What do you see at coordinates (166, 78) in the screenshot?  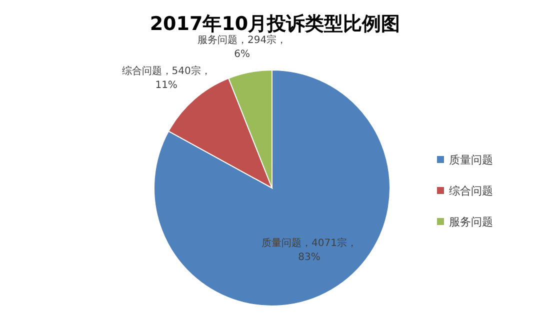 I see `data-label: 综合问题，540宗，11%` at bounding box center [166, 78].